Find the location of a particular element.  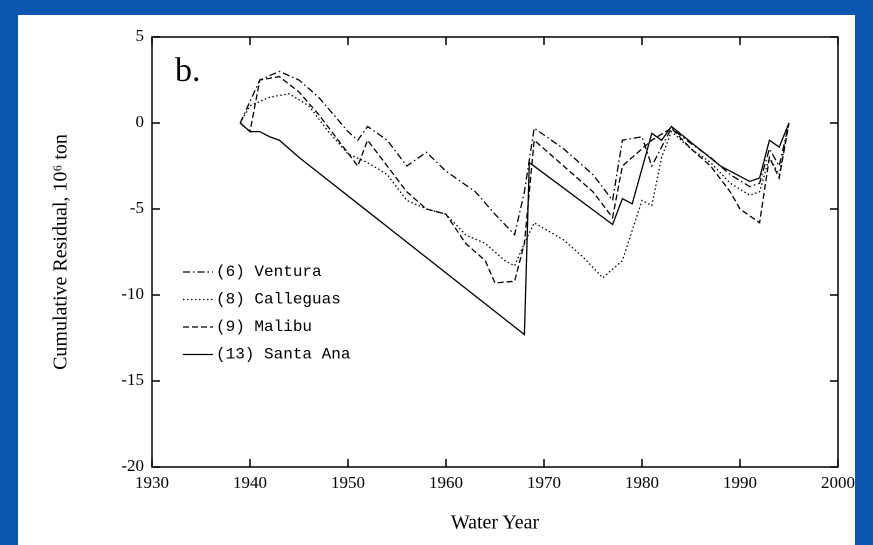

x-tick-label: 1940 is located at coordinates (250, 482).